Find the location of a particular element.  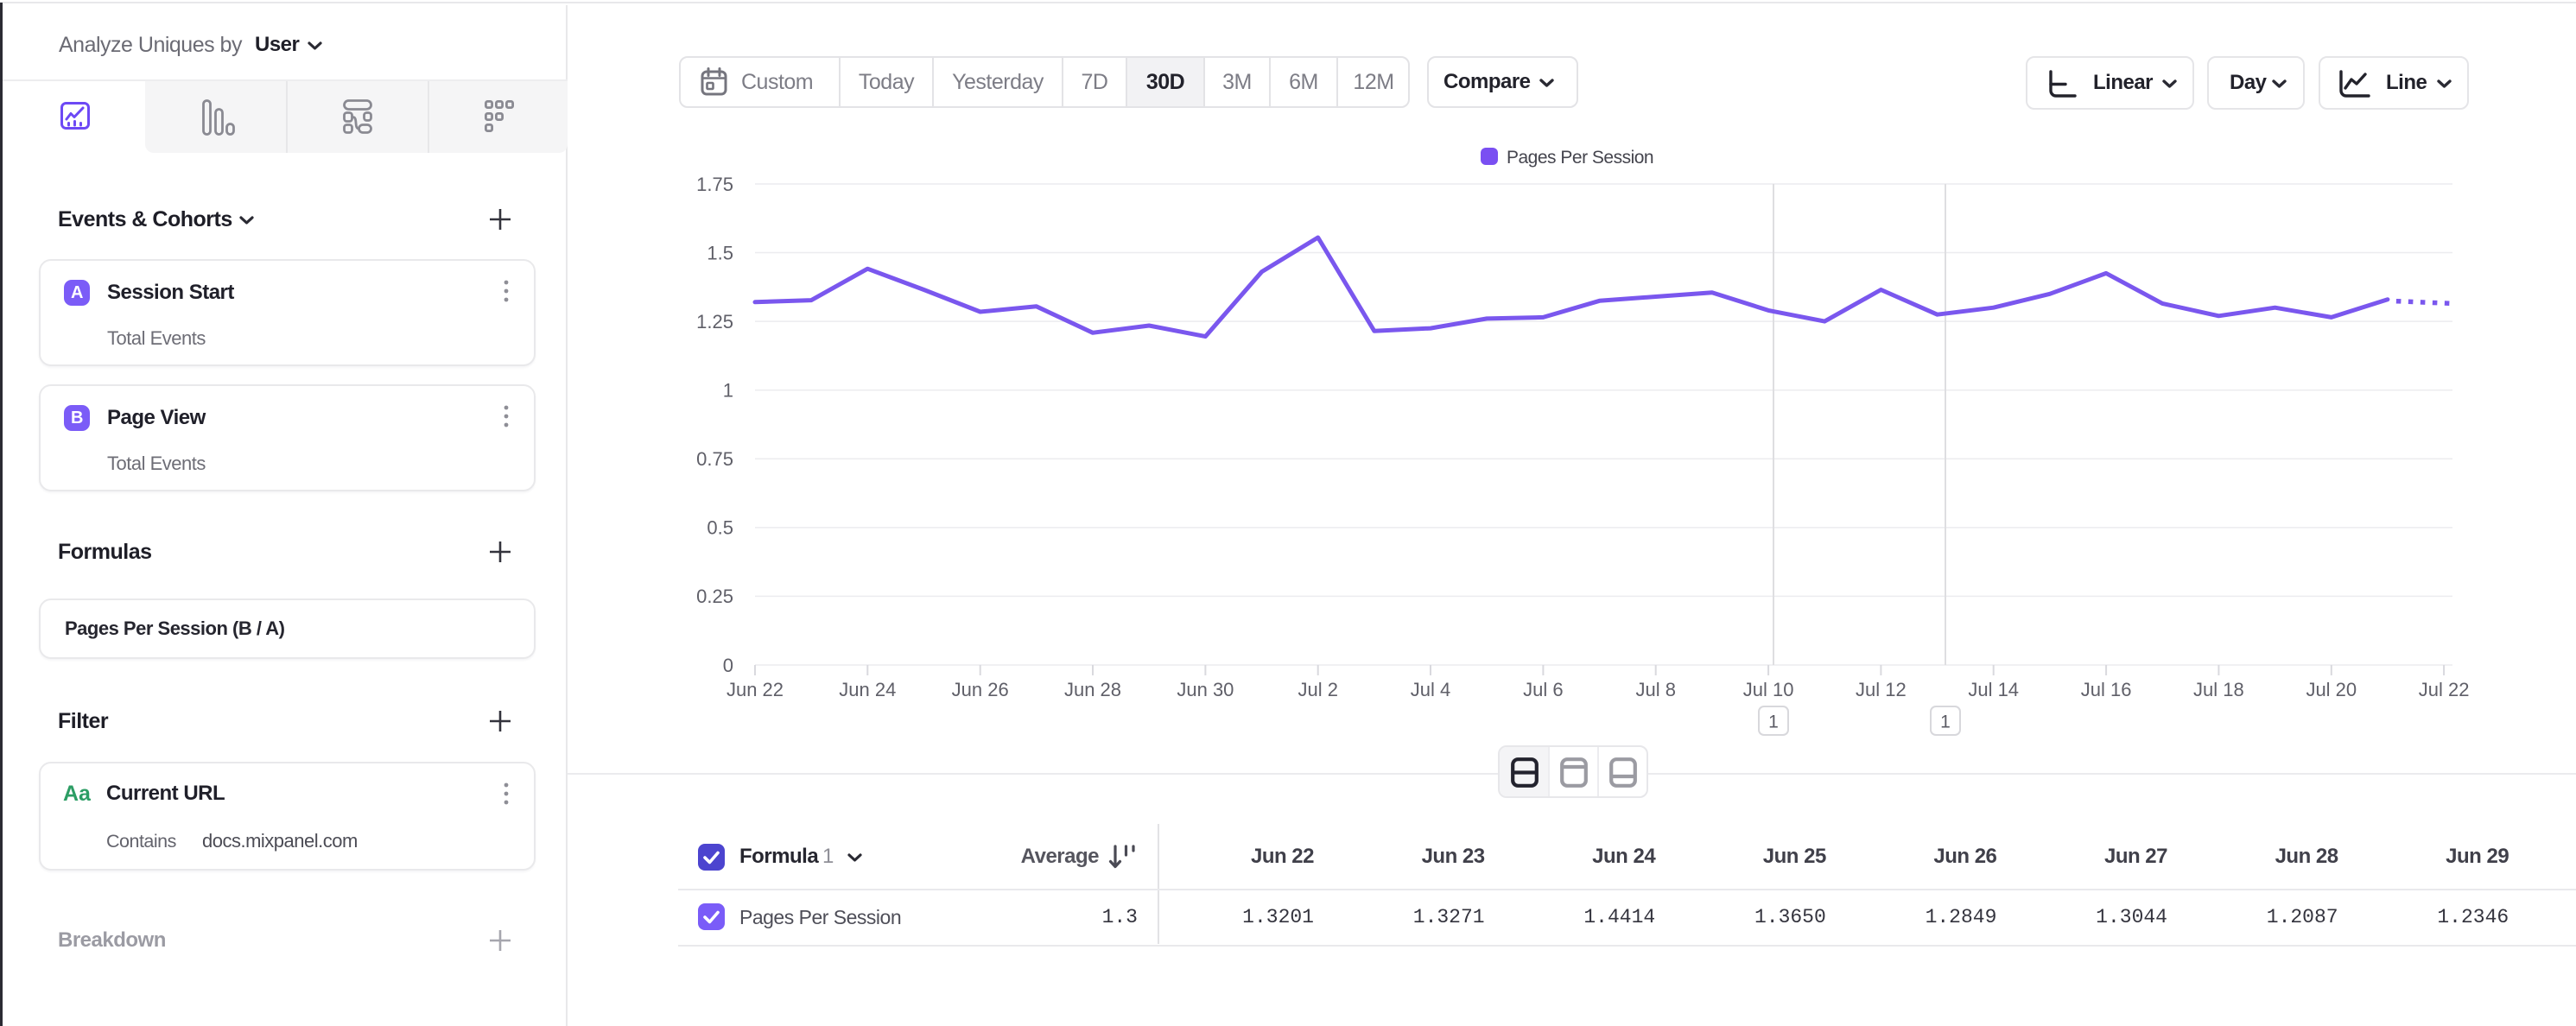

svg-text: Jun 28 is located at coordinates (1092, 689).